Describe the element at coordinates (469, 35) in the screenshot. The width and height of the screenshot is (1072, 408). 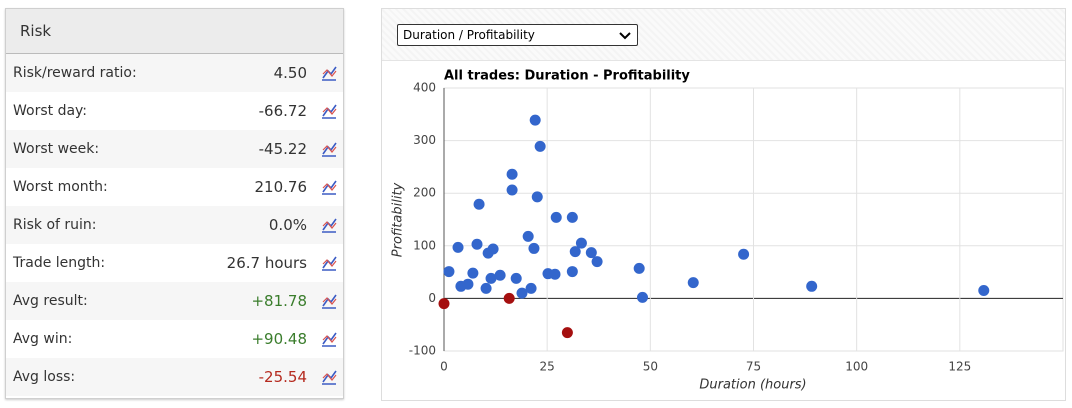
I see `selected-option: Duration / Profitability` at that location.